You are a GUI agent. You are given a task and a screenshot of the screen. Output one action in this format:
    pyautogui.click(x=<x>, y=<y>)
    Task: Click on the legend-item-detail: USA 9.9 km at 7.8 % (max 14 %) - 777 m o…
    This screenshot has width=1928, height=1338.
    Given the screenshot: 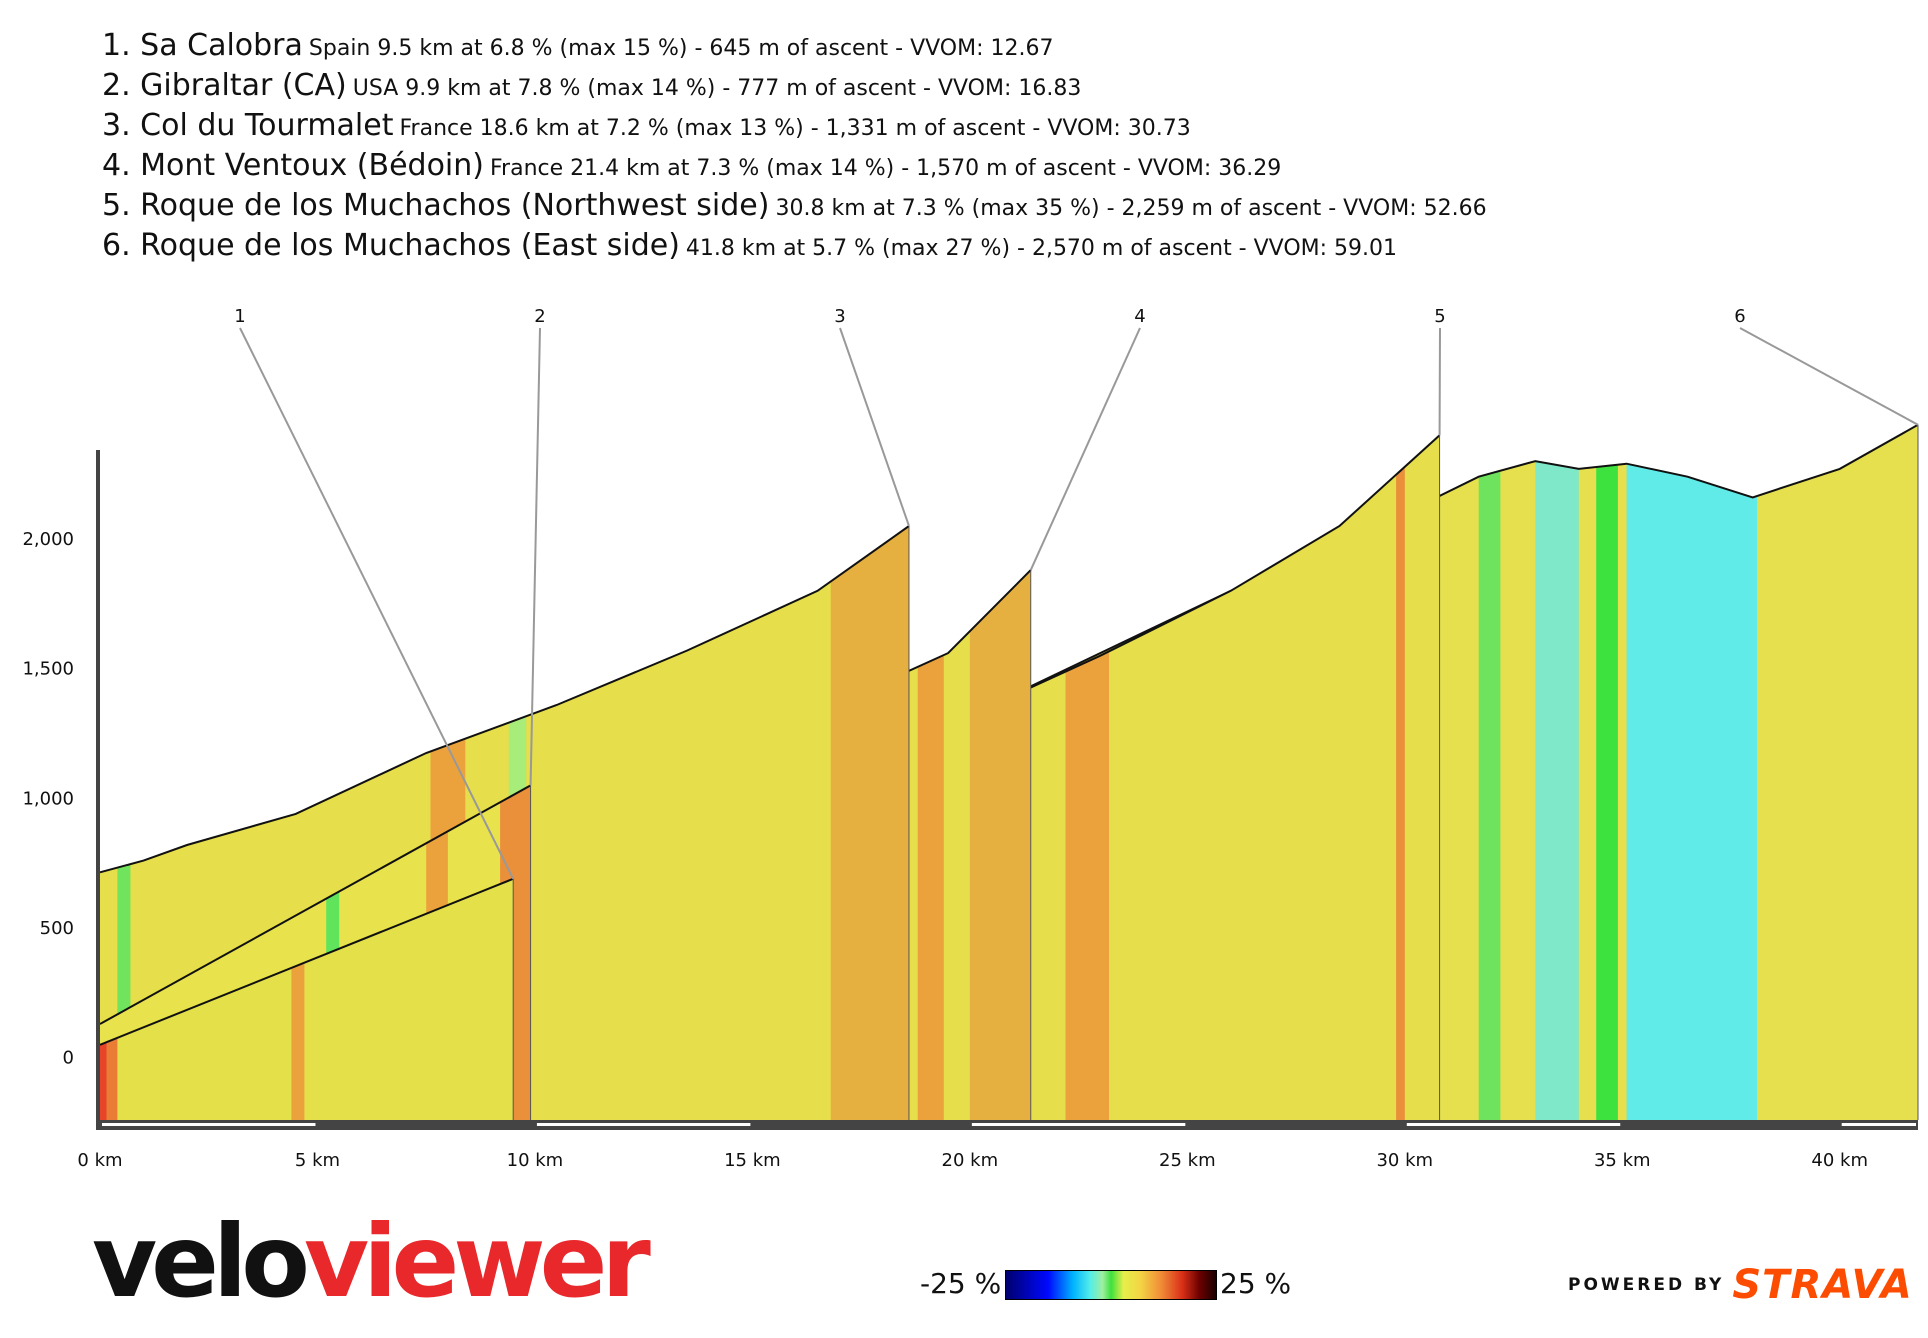 What is the action you would take?
    pyautogui.click(x=717, y=88)
    